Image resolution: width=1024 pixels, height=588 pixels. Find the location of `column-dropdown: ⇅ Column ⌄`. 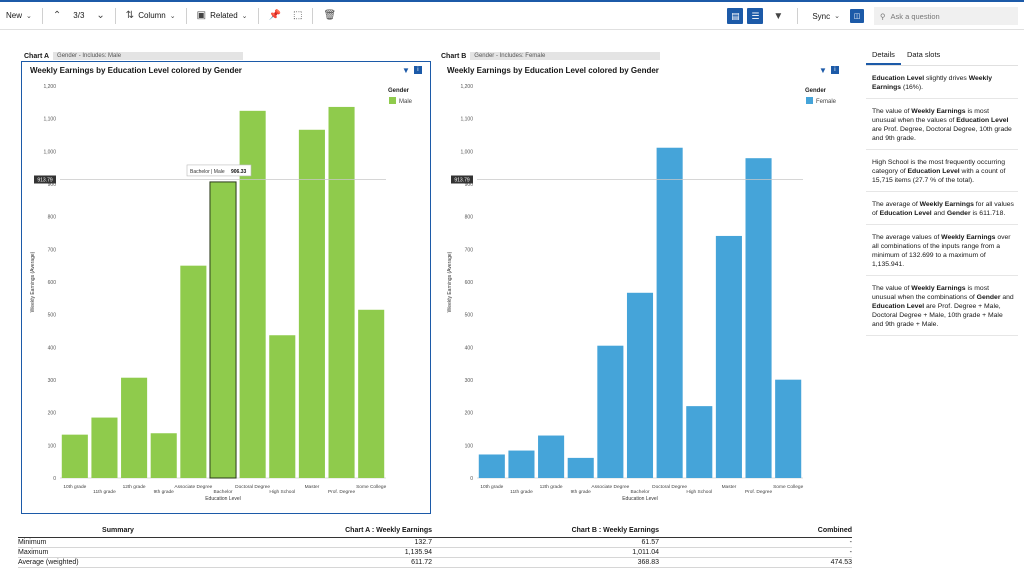

column-dropdown: ⇅ Column ⌄ is located at coordinates (151, 15).